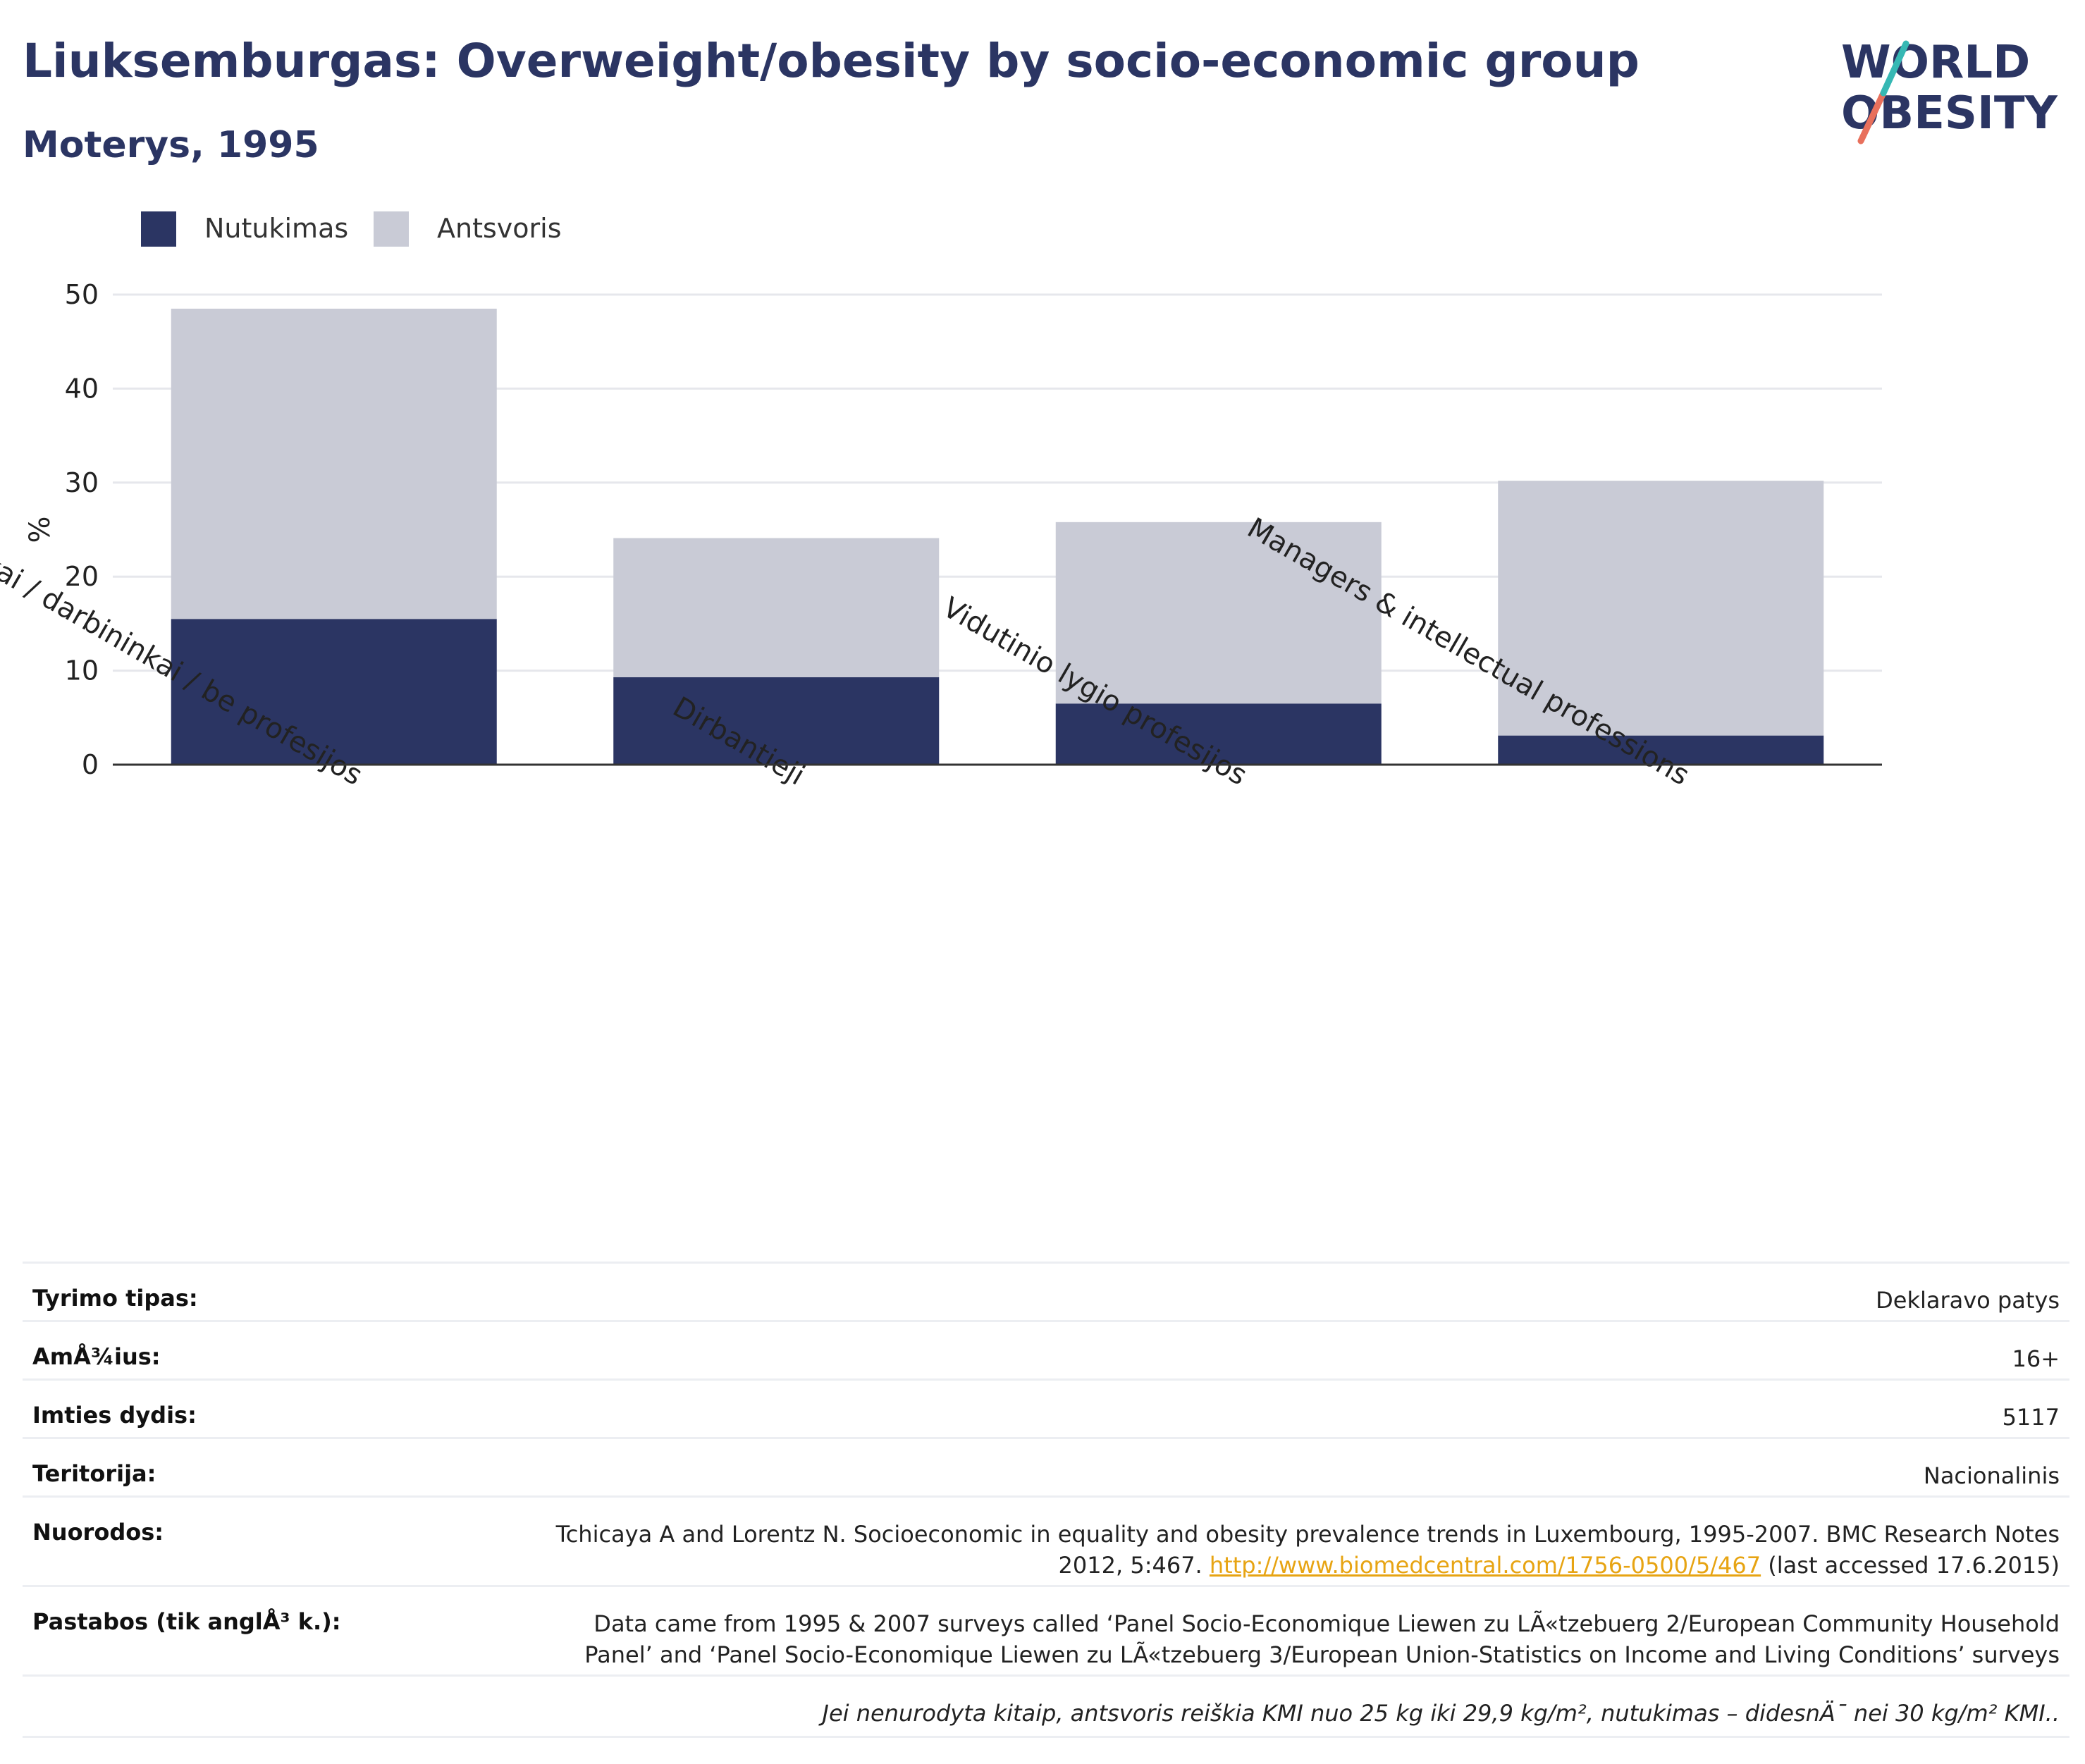 The width and height of the screenshot is (2085, 1764). I want to click on y-tick-label: 30, so click(82, 483).